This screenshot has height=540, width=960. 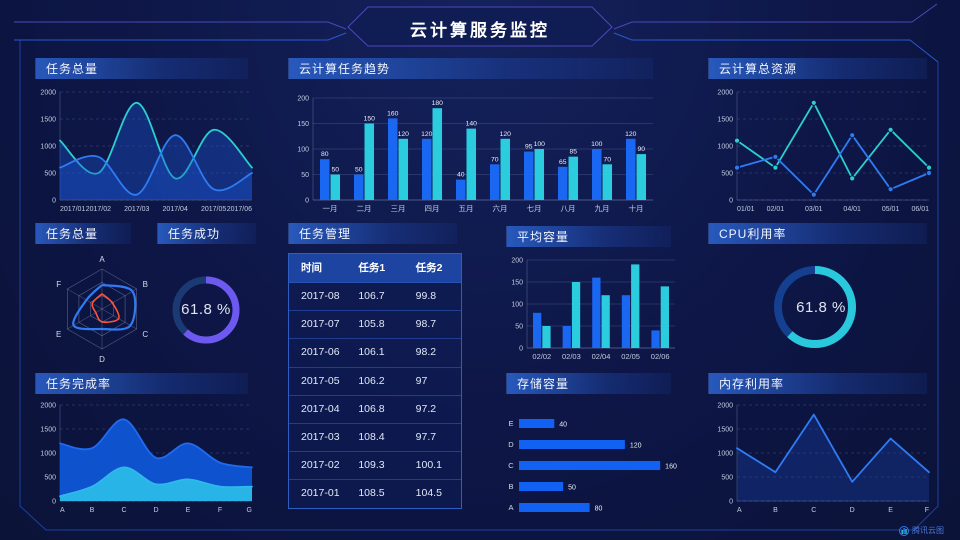 What do you see at coordinates (814, 209) in the screenshot?
I see `svg-text: 03/01` at bounding box center [814, 209].